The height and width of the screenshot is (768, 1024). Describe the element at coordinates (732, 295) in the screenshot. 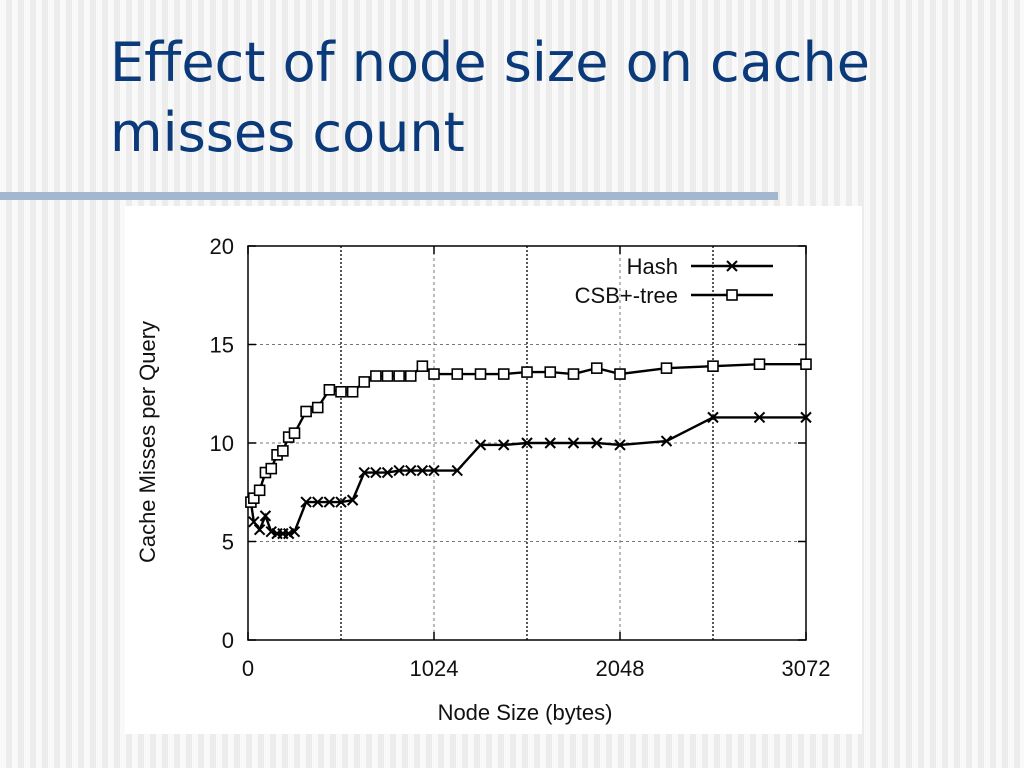

I see `legend-marker-csb-tree` at that location.